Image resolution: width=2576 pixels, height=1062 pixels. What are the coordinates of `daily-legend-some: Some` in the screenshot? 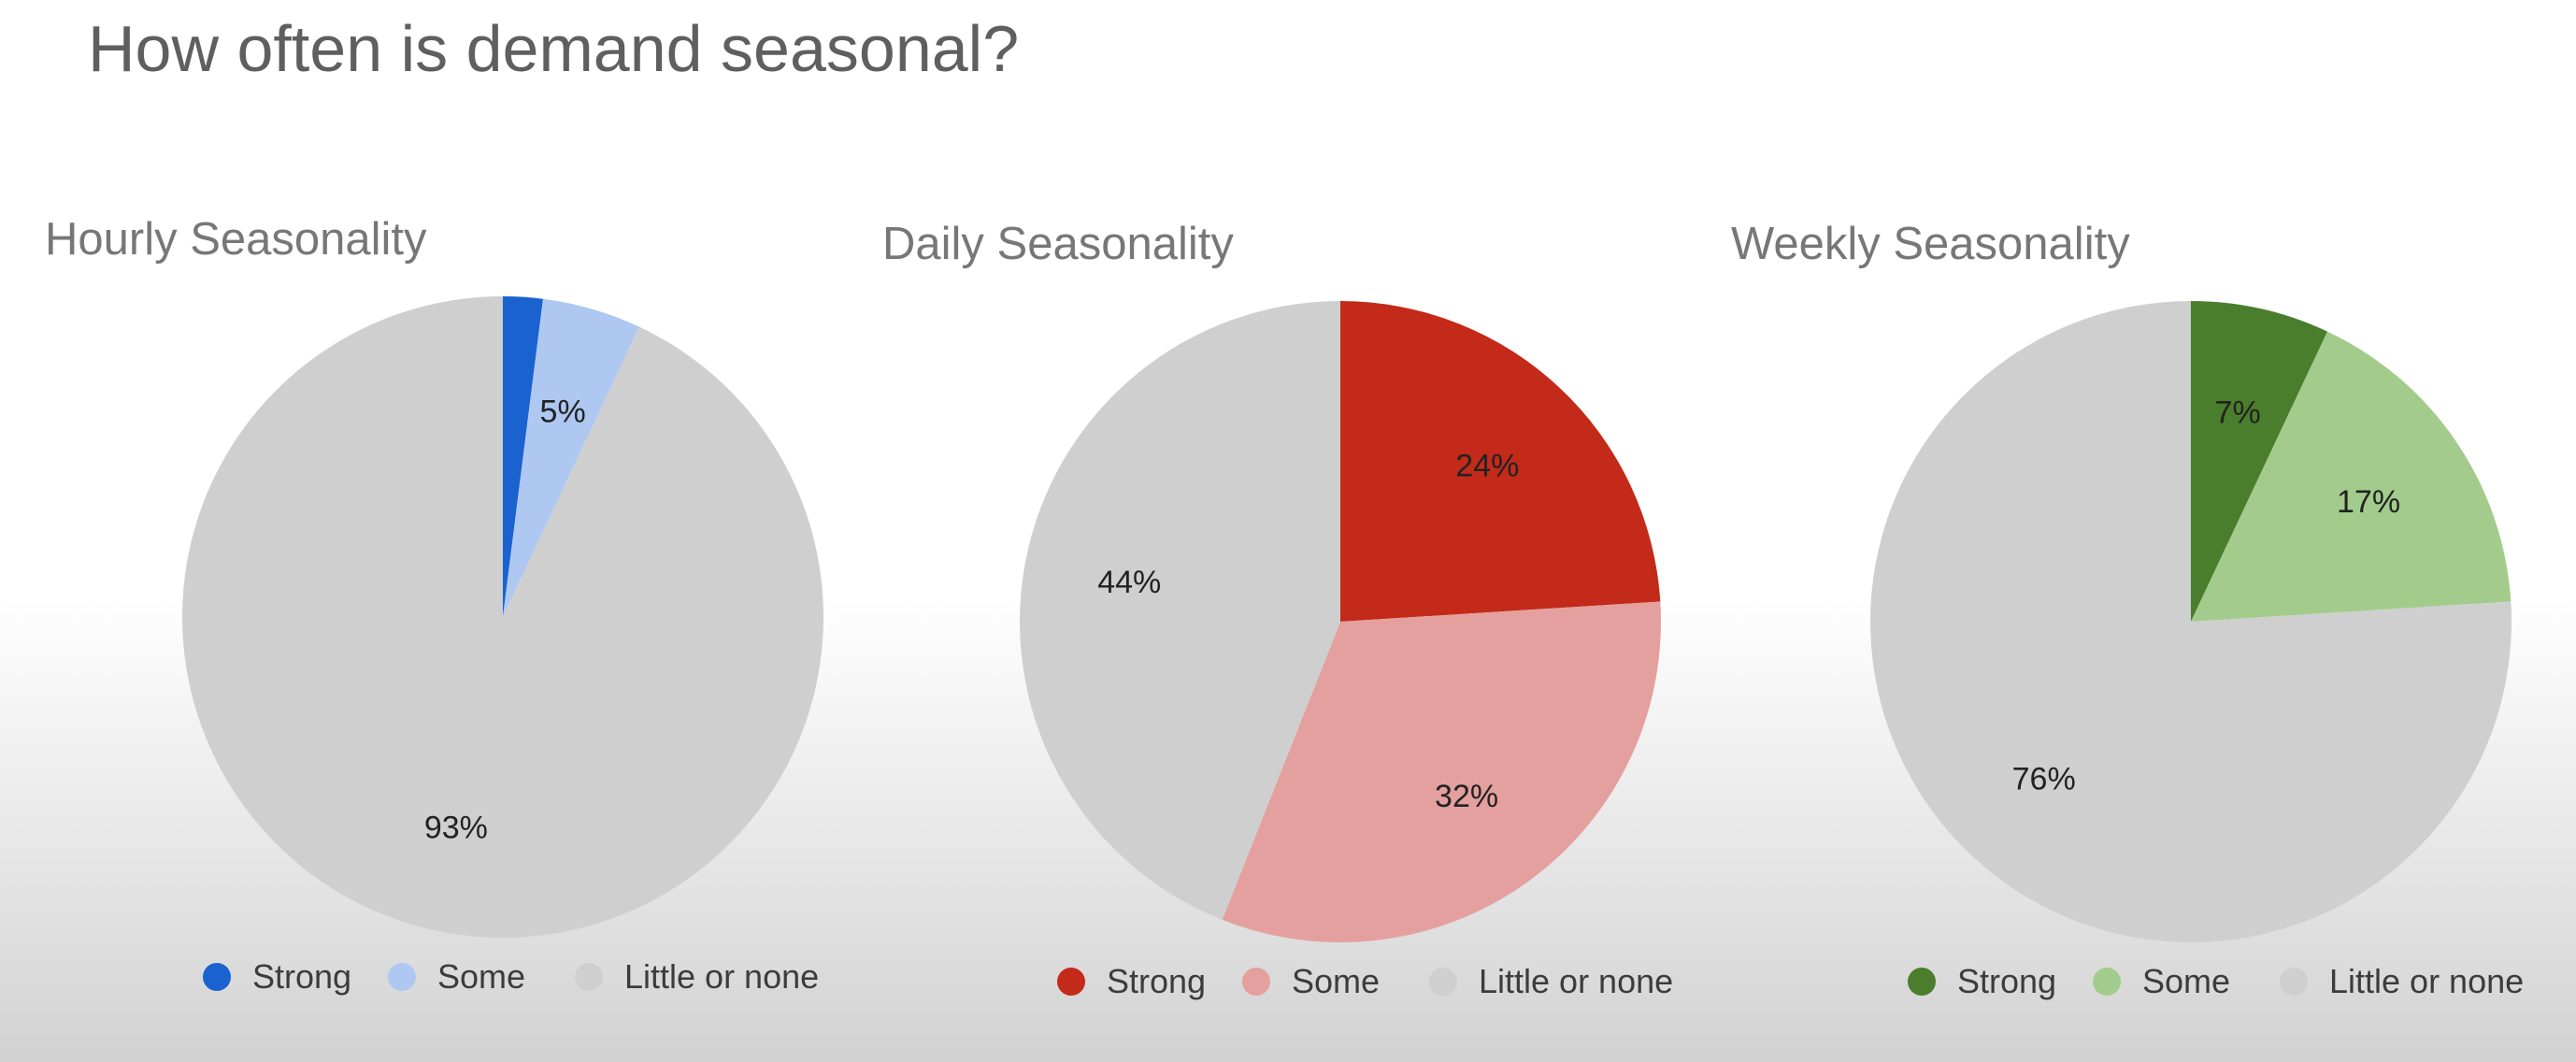 It's located at (1336, 981).